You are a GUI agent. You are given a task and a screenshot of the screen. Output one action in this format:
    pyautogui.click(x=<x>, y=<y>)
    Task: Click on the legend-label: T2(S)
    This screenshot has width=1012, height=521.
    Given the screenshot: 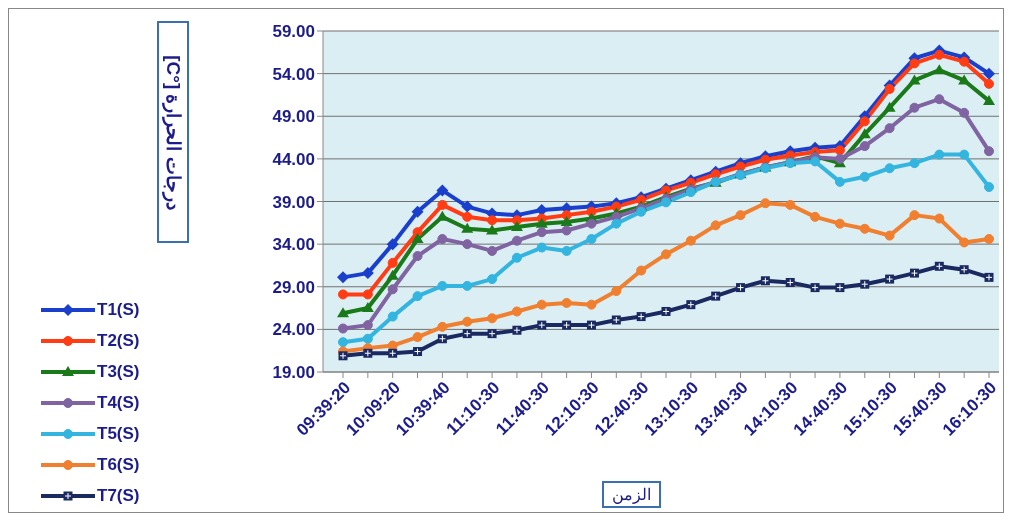 What is the action you would take?
    pyautogui.click(x=118, y=340)
    